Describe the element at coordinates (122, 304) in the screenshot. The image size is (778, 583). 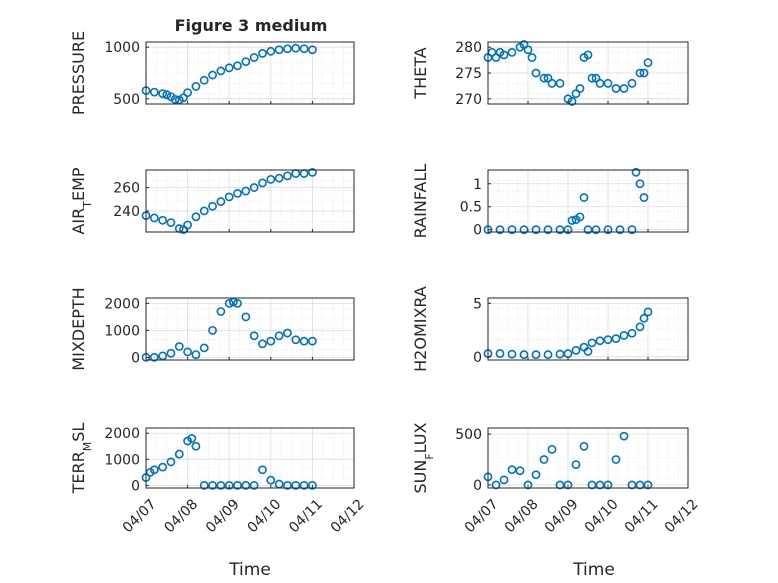
I see `y-tick-label: 2000` at that location.